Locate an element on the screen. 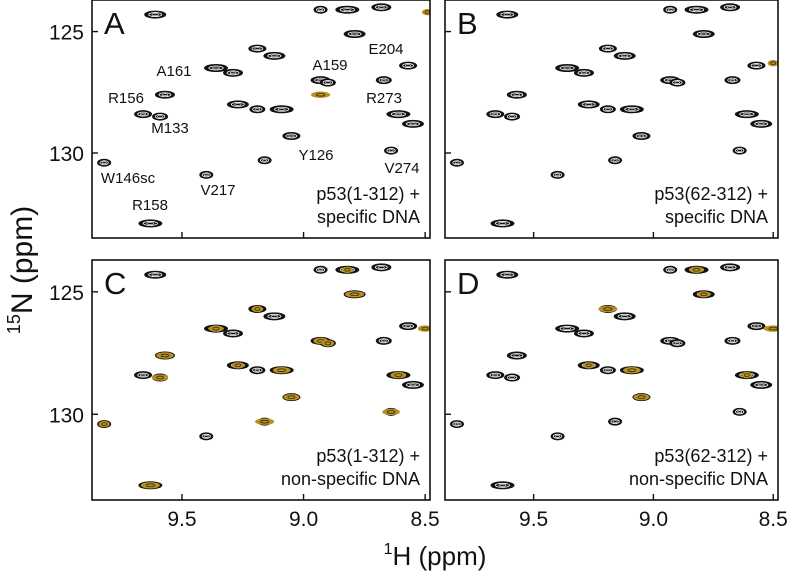  panel-label: C is located at coordinates (115, 283).